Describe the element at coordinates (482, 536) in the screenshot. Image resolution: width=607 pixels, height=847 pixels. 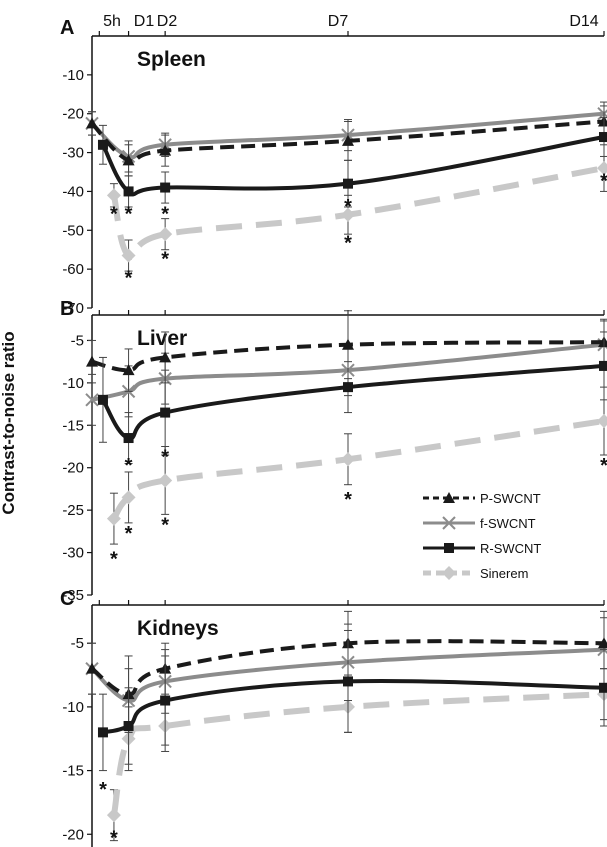
I see `legend: P-SWCNT f-SWCNT R-SWCNT Sinerem` at that location.